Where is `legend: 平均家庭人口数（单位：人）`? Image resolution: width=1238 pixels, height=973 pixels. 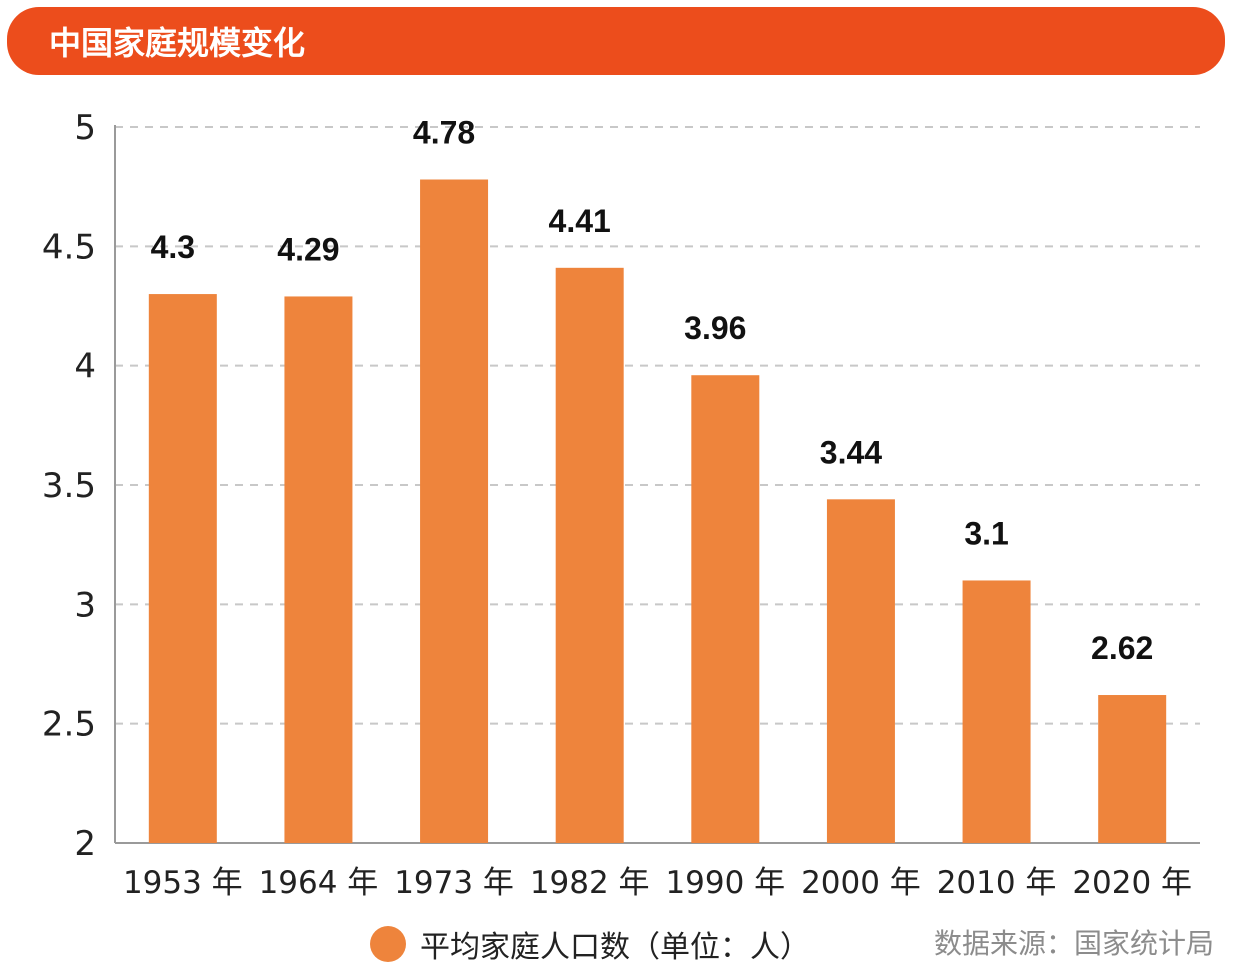 legend: 平均家庭人口数（单位：人） is located at coordinates (590, 944).